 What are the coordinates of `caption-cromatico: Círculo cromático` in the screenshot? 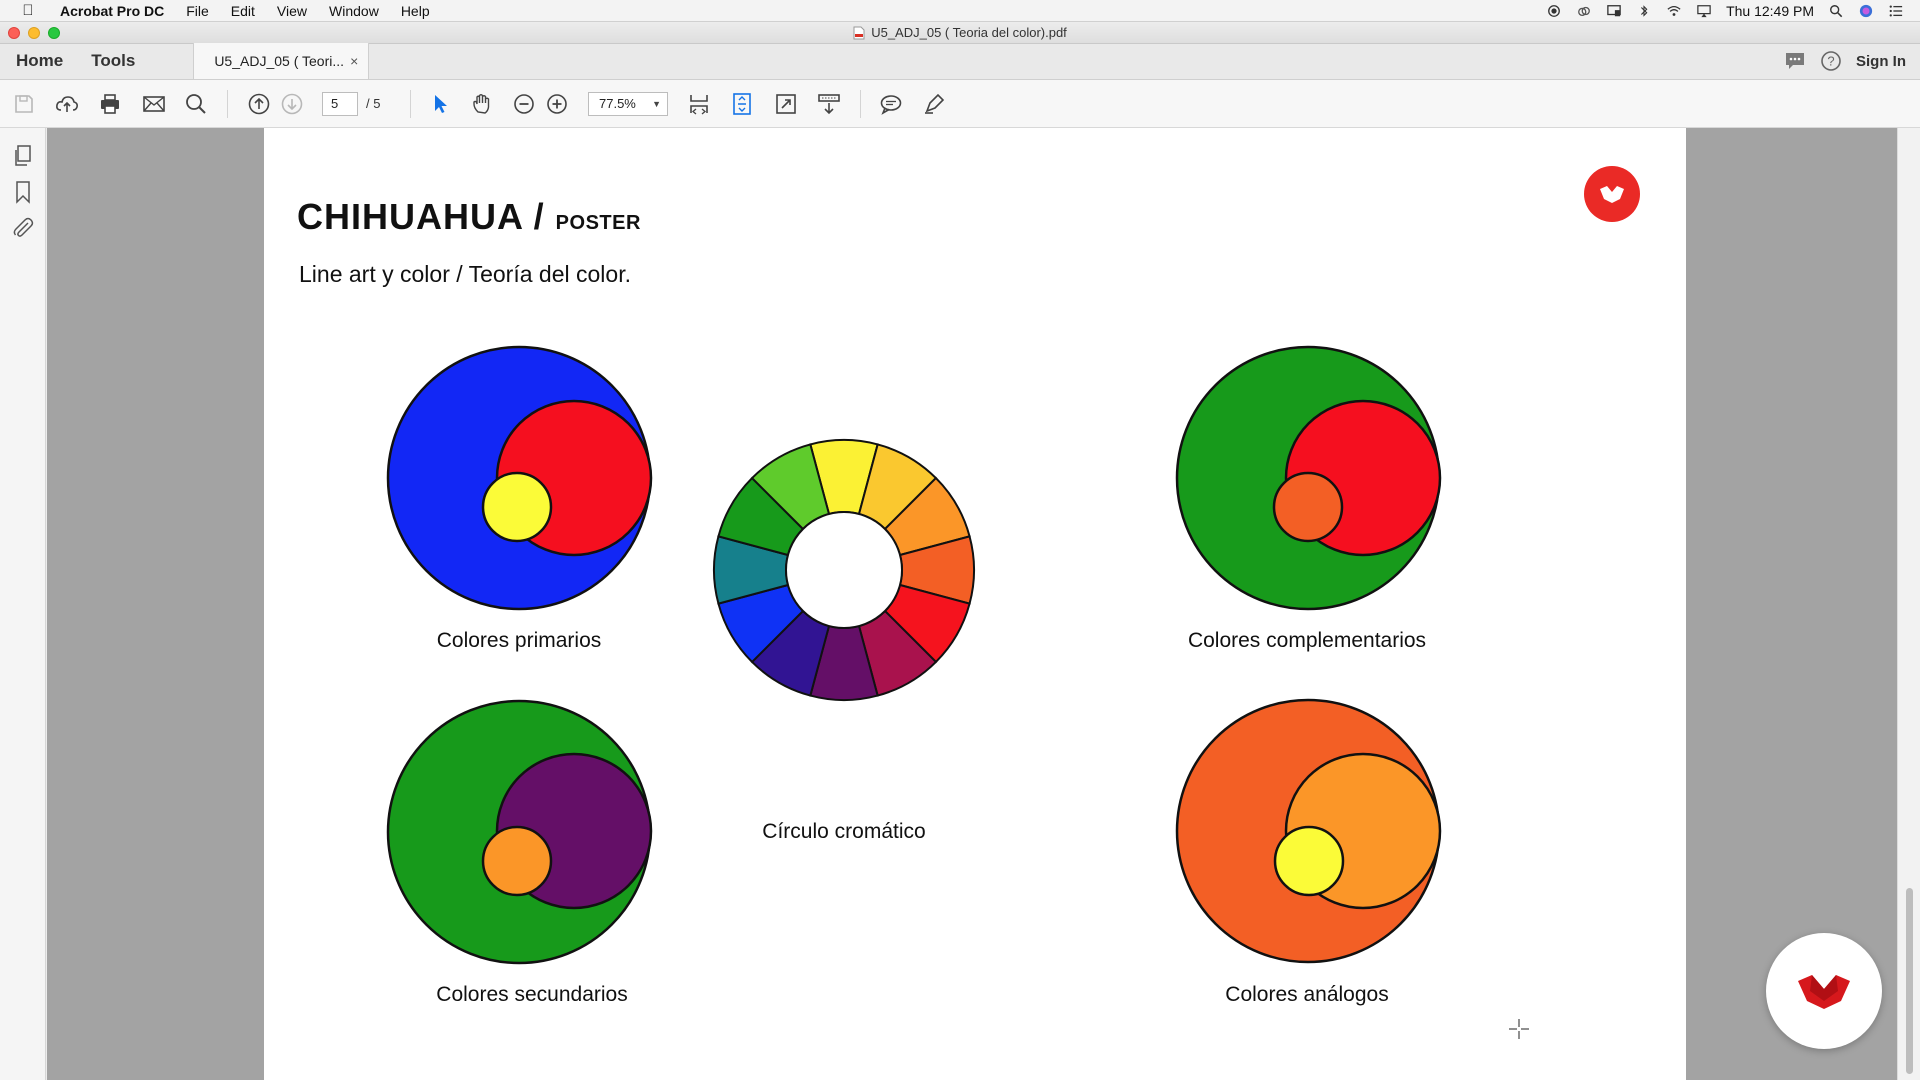 It's located at (844, 831).